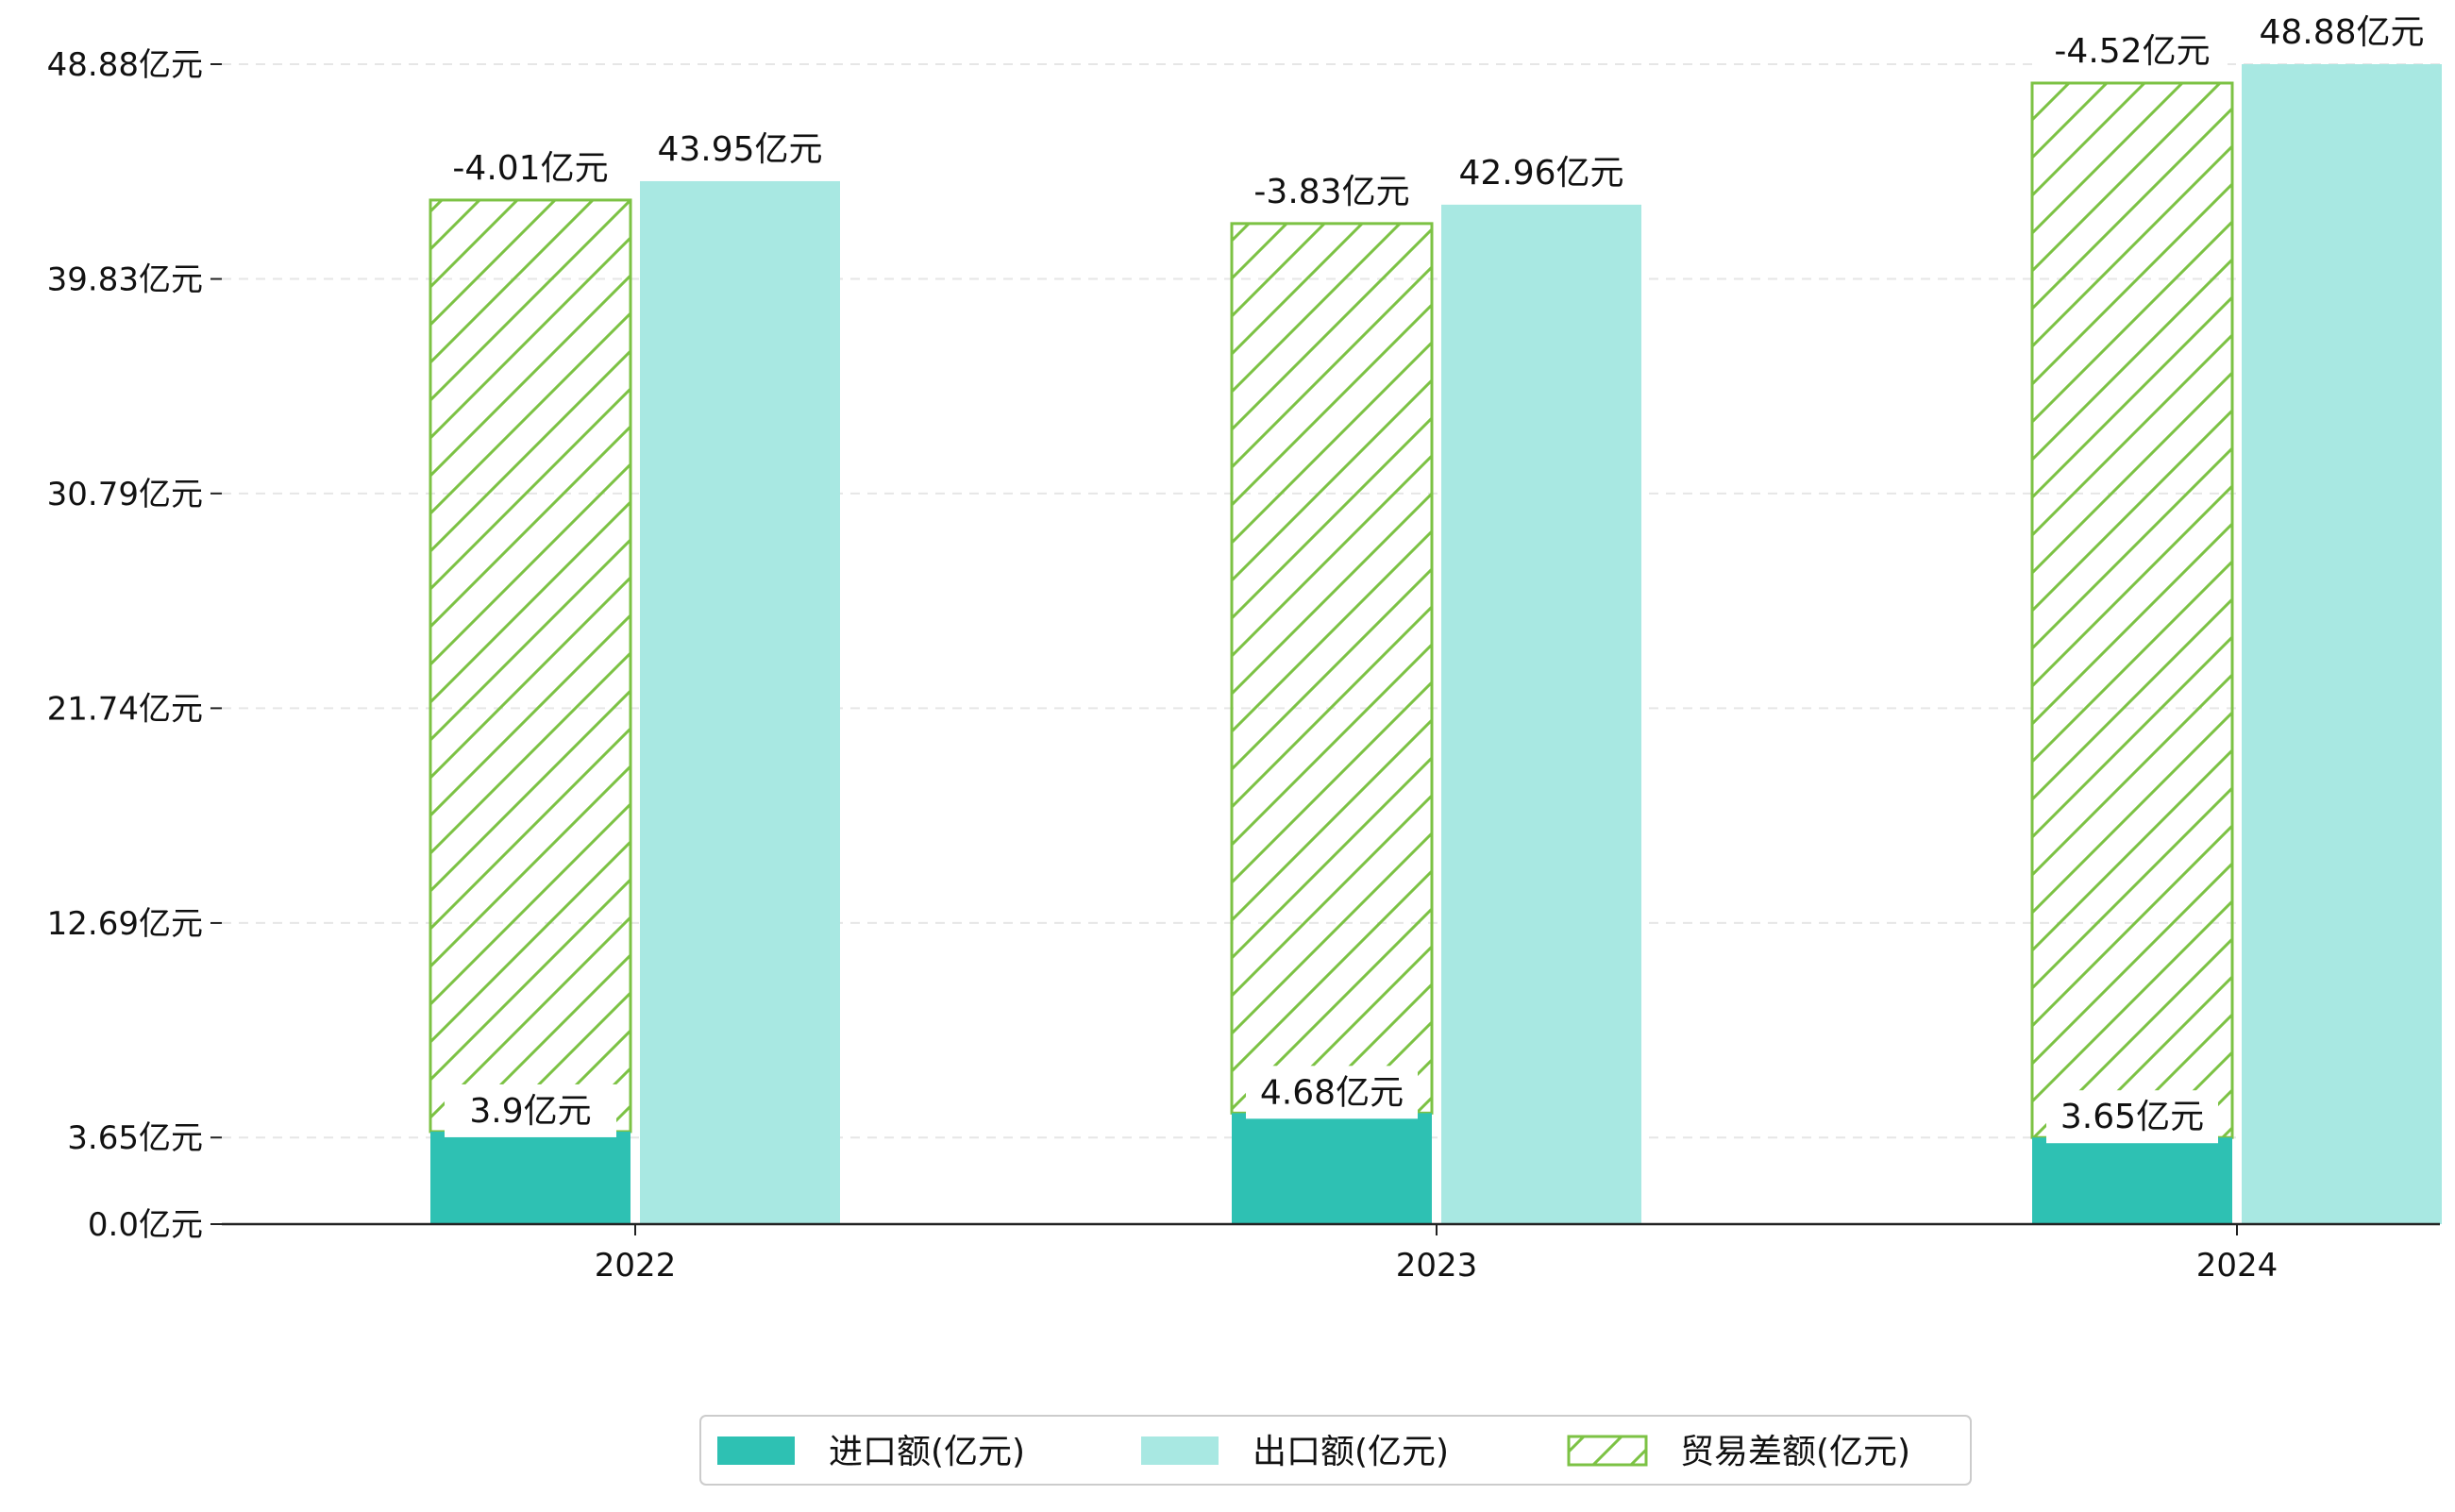 Image resolution: width=2455 pixels, height=1512 pixels. What do you see at coordinates (2237, 1266) in the screenshot?
I see `x-tick-label: 2024` at bounding box center [2237, 1266].